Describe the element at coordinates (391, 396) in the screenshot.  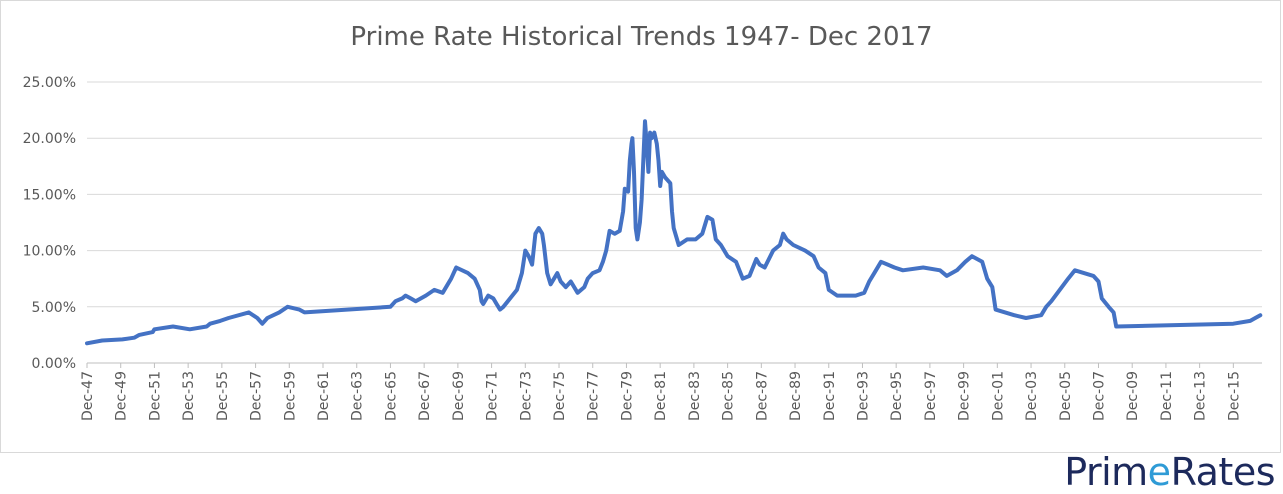
I see `x-tick-label: Dec-65` at that location.